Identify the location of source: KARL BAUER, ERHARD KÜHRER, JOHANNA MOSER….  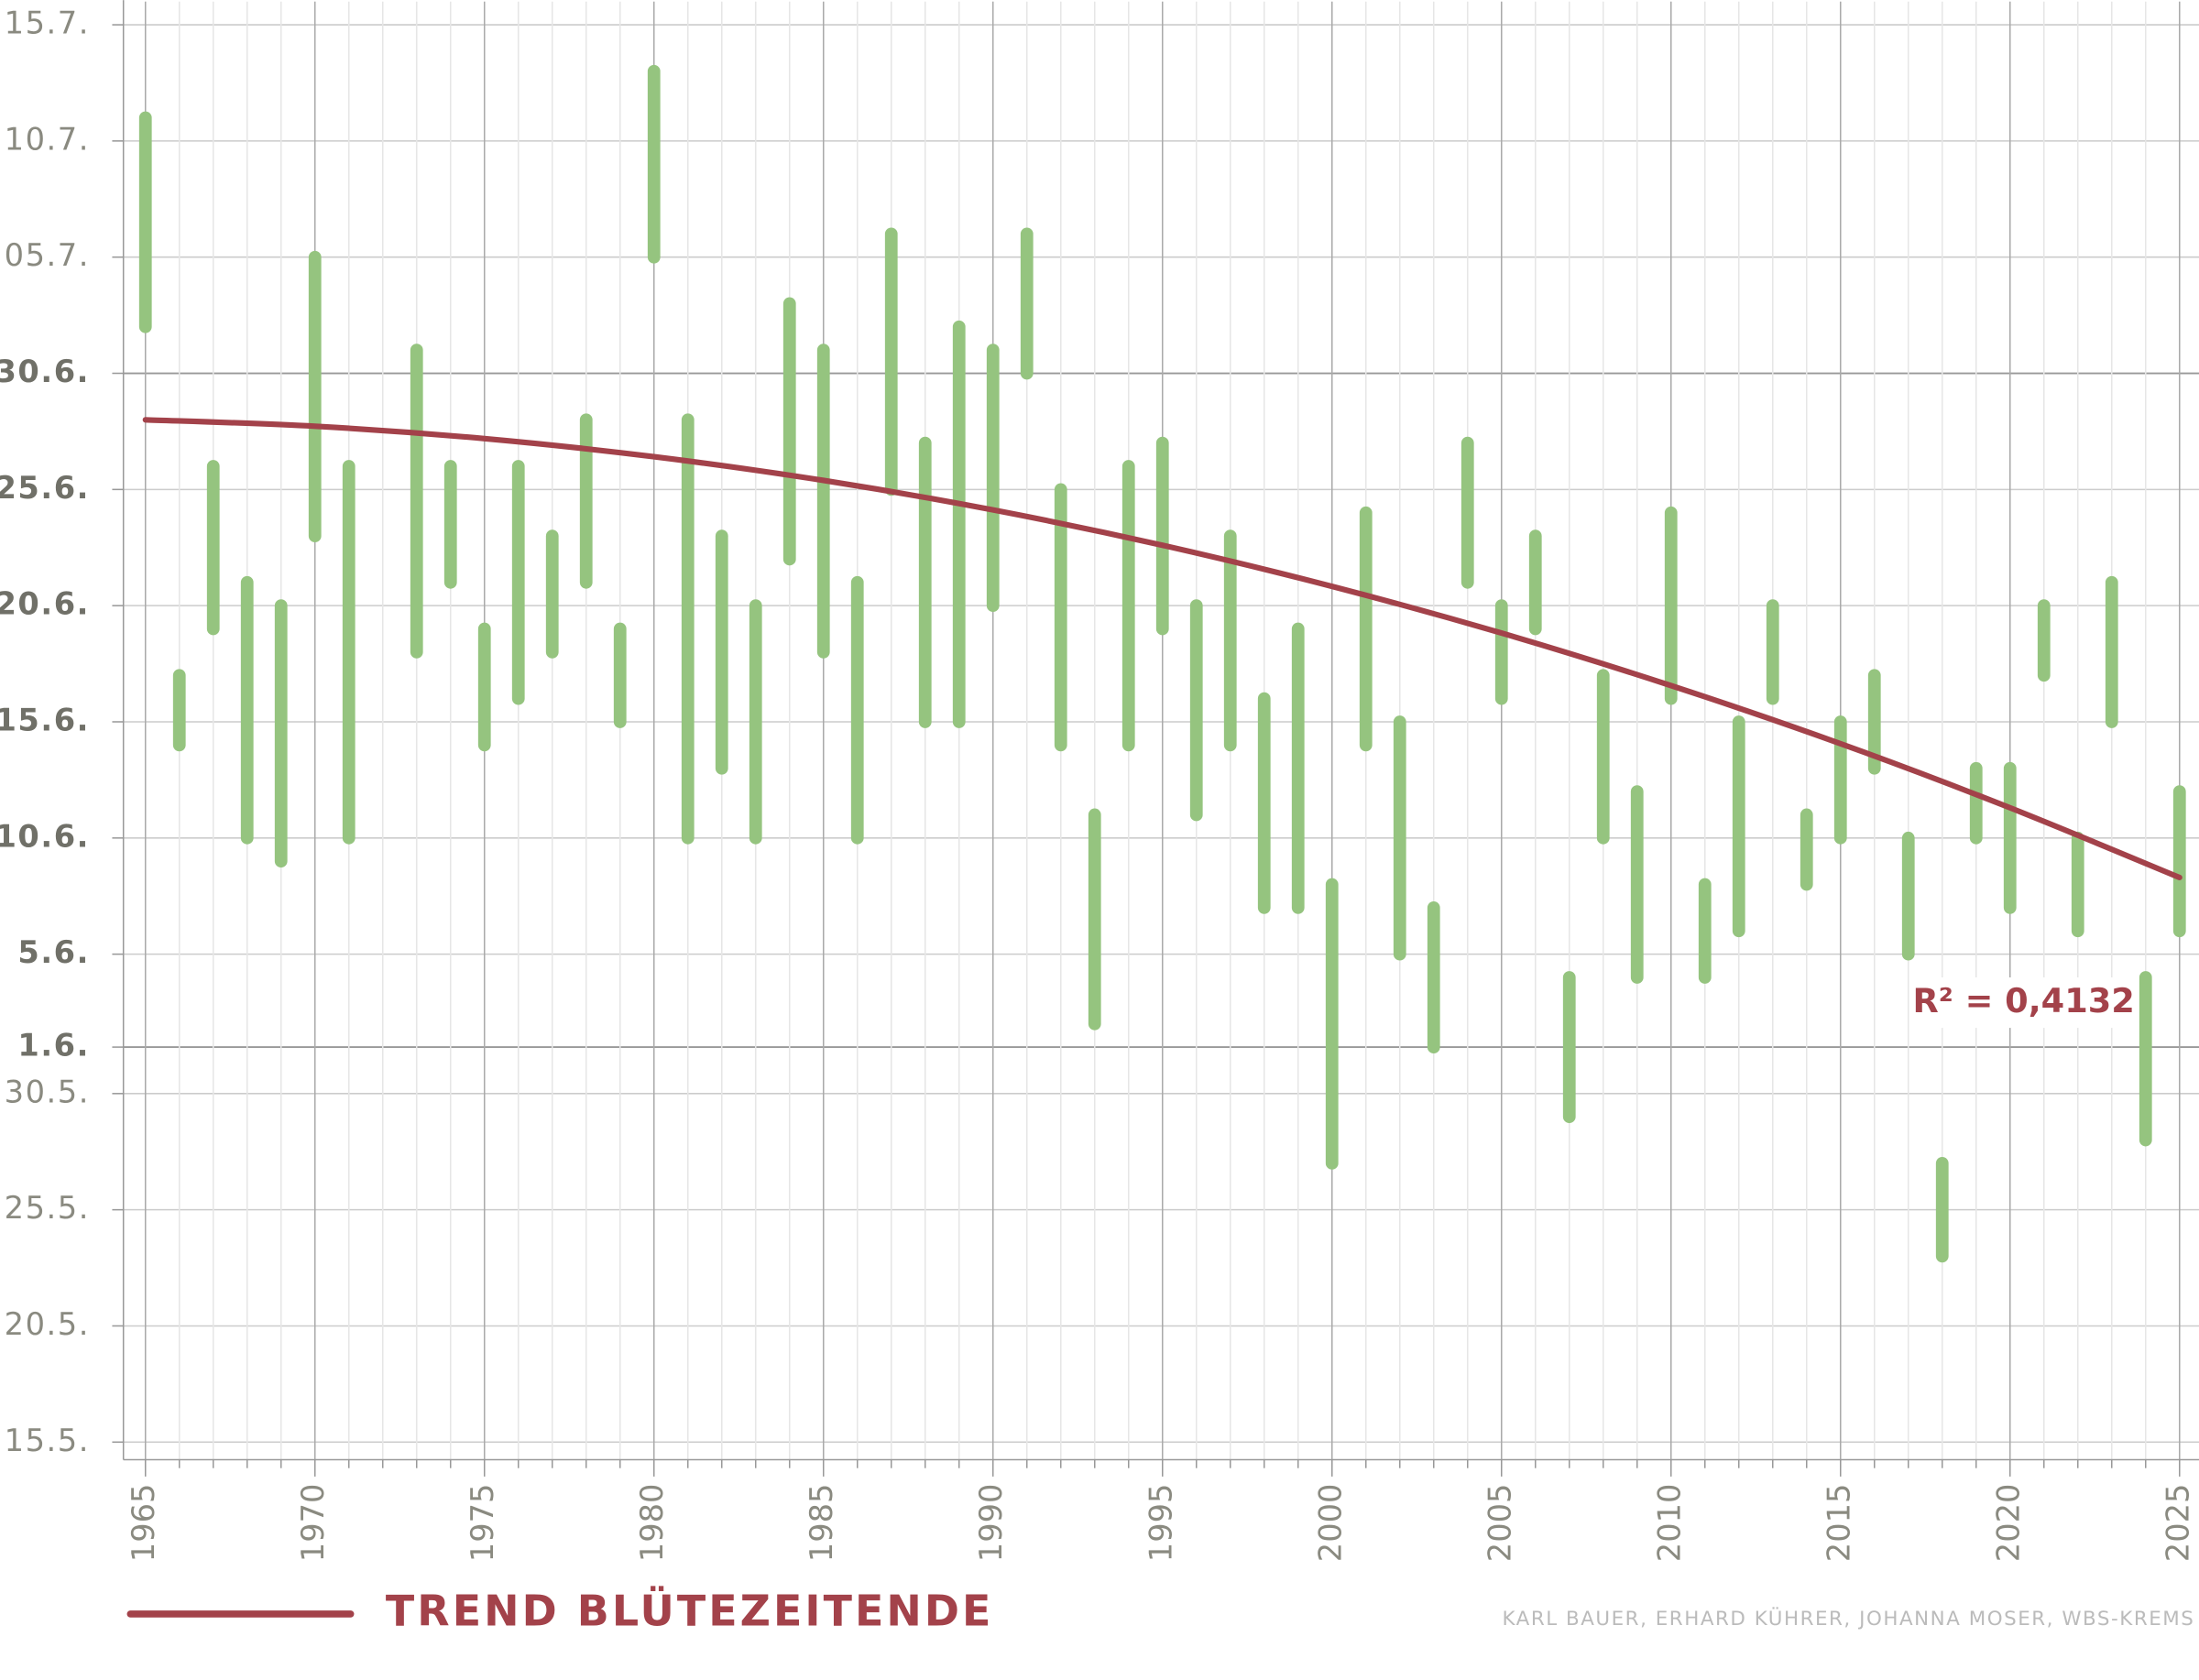
(1848, 1619).